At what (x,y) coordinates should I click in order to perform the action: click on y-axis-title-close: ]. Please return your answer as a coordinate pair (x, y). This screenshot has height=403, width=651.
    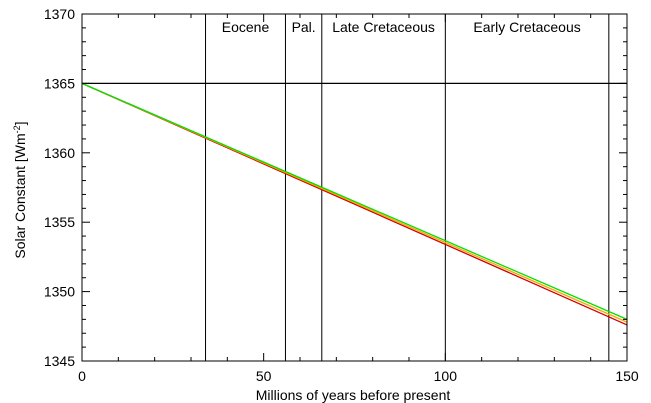
    Looking at the image, I should click on (20, 123).